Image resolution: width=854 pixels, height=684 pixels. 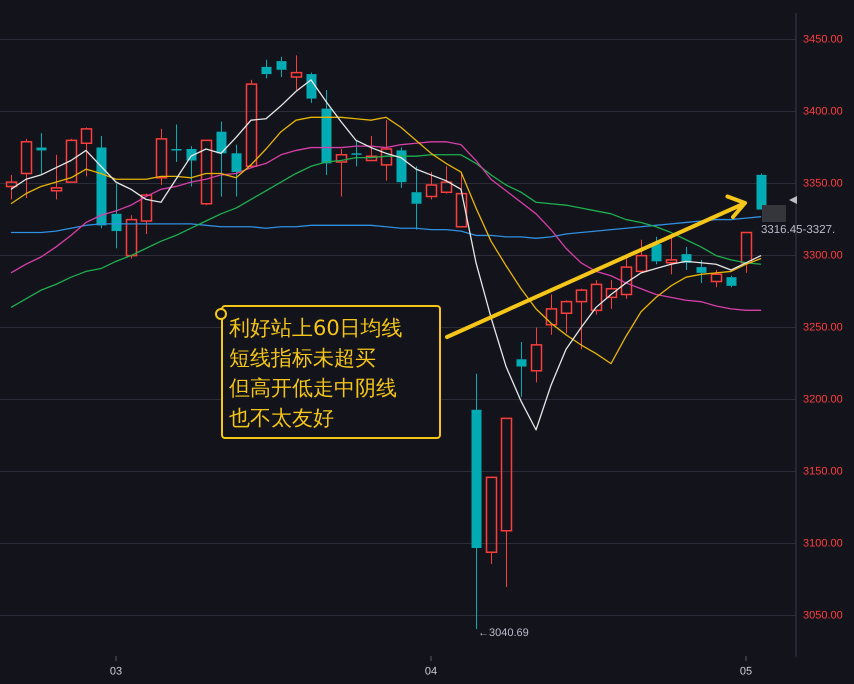 I want to click on x-tick-label: 04, so click(x=431, y=672).